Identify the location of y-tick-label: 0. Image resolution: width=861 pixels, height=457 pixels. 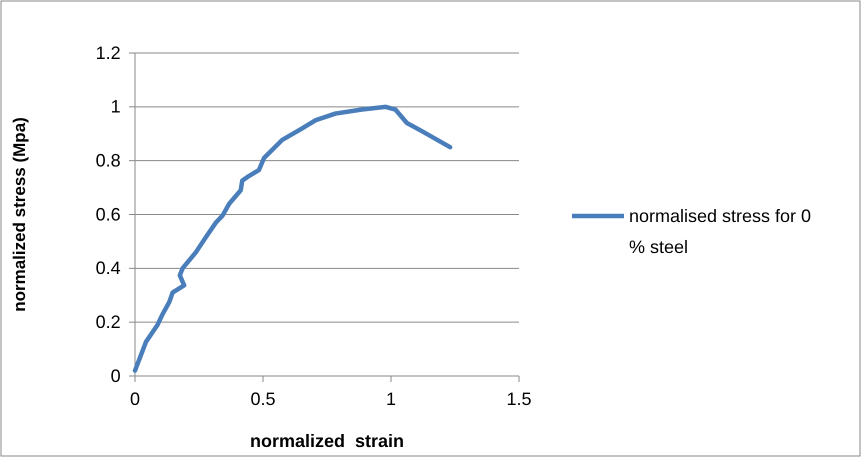
(115, 376).